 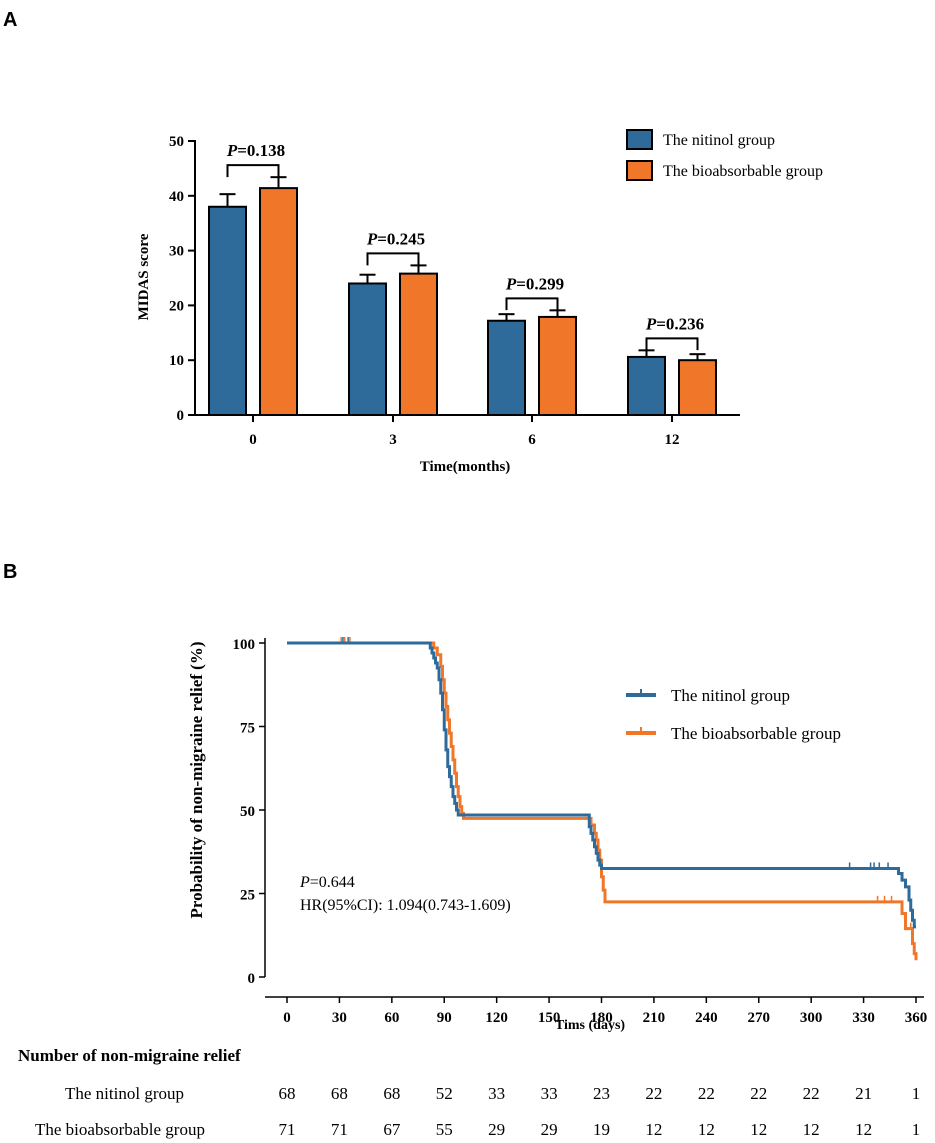 I want to click on bar-x-tick-label: 6, so click(x=532, y=440).